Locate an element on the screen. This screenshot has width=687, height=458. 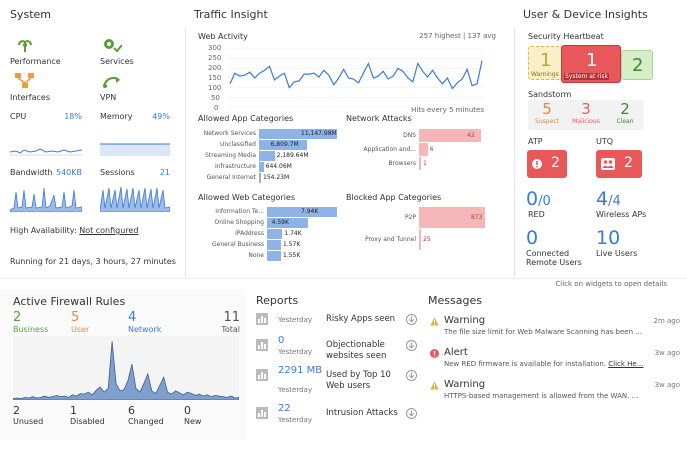
sandstorm-clean: 2 Clean is located at coordinates (625, 115).